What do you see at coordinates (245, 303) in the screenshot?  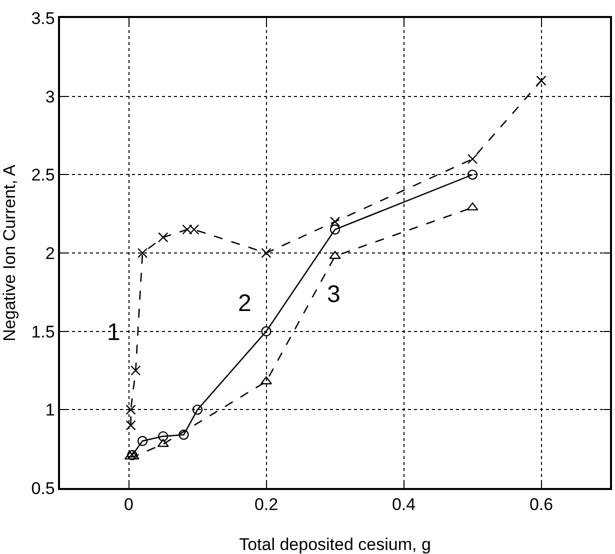 I see `series-label: 2` at bounding box center [245, 303].